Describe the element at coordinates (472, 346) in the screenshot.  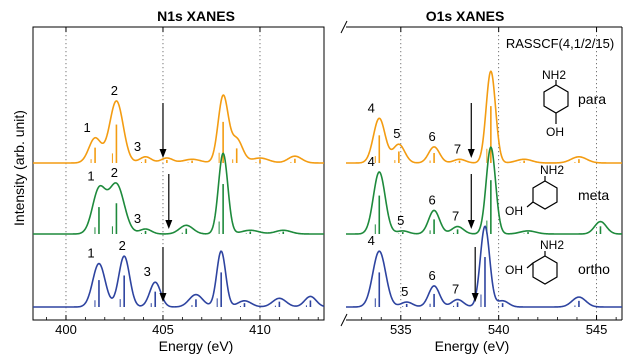
I see `right-x-axis-label: Energy (eV)` at that location.